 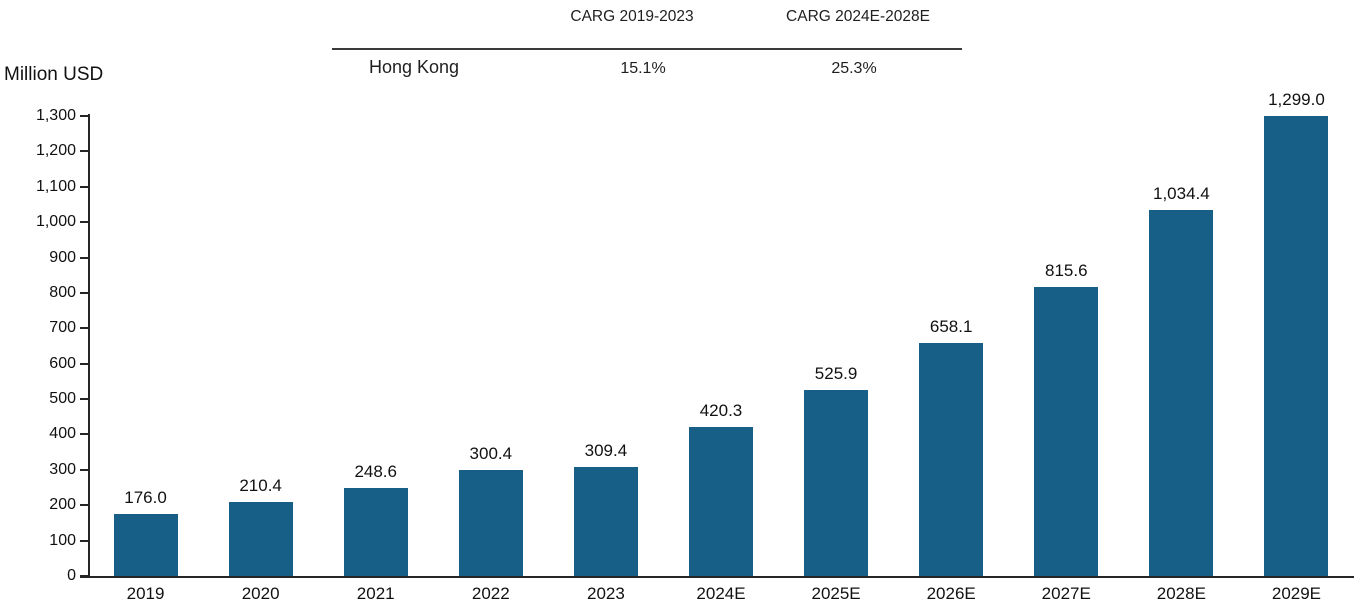 What do you see at coordinates (1066, 271) in the screenshot?
I see `bar-value-label: 815.6` at bounding box center [1066, 271].